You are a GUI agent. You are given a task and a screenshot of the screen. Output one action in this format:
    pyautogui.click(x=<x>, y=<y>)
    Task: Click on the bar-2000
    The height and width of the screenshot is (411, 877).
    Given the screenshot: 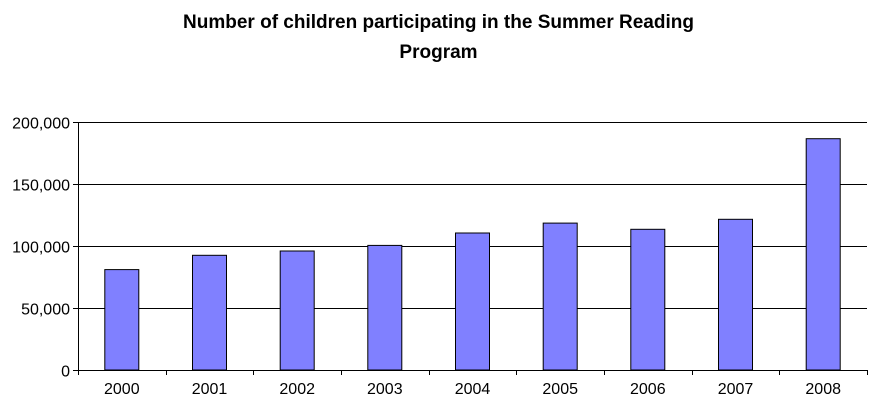 What is the action you would take?
    pyautogui.click(x=122, y=320)
    